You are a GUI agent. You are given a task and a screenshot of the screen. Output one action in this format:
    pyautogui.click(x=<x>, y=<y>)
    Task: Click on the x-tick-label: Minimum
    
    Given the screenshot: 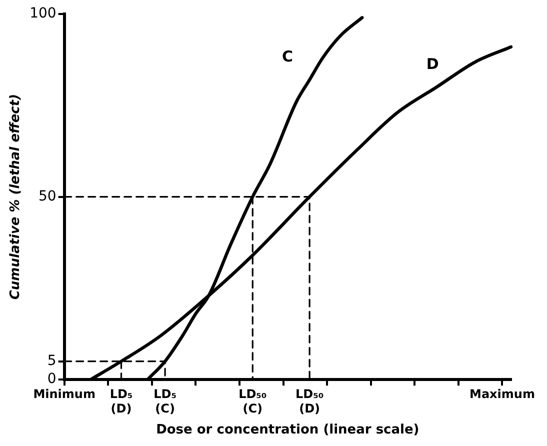 What is the action you would take?
    pyautogui.click(x=64, y=393)
    